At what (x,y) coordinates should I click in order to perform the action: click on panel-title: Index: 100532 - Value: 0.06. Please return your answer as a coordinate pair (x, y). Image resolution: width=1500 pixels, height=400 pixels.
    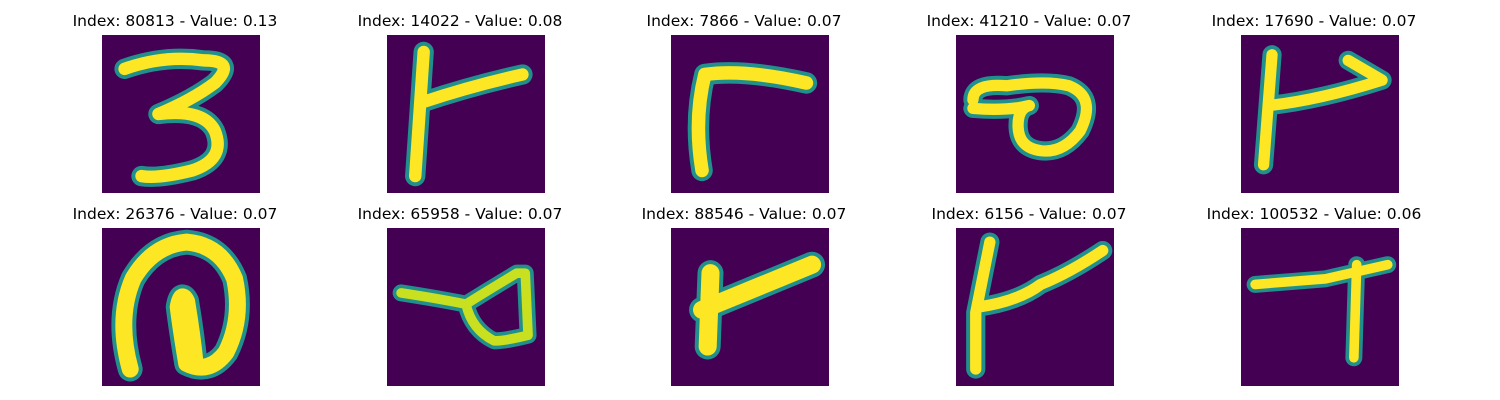
    Looking at the image, I should click on (1314, 214).